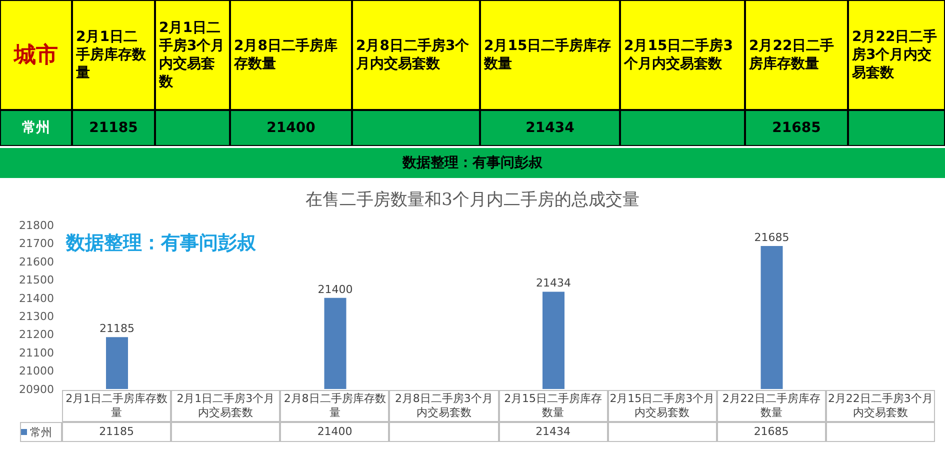 Image resolution: width=945 pixels, height=453 pixels. What do you see at coordinates (36, 128) in the screenshot?
I see `text: 常州` at bounding box center [36, 128].